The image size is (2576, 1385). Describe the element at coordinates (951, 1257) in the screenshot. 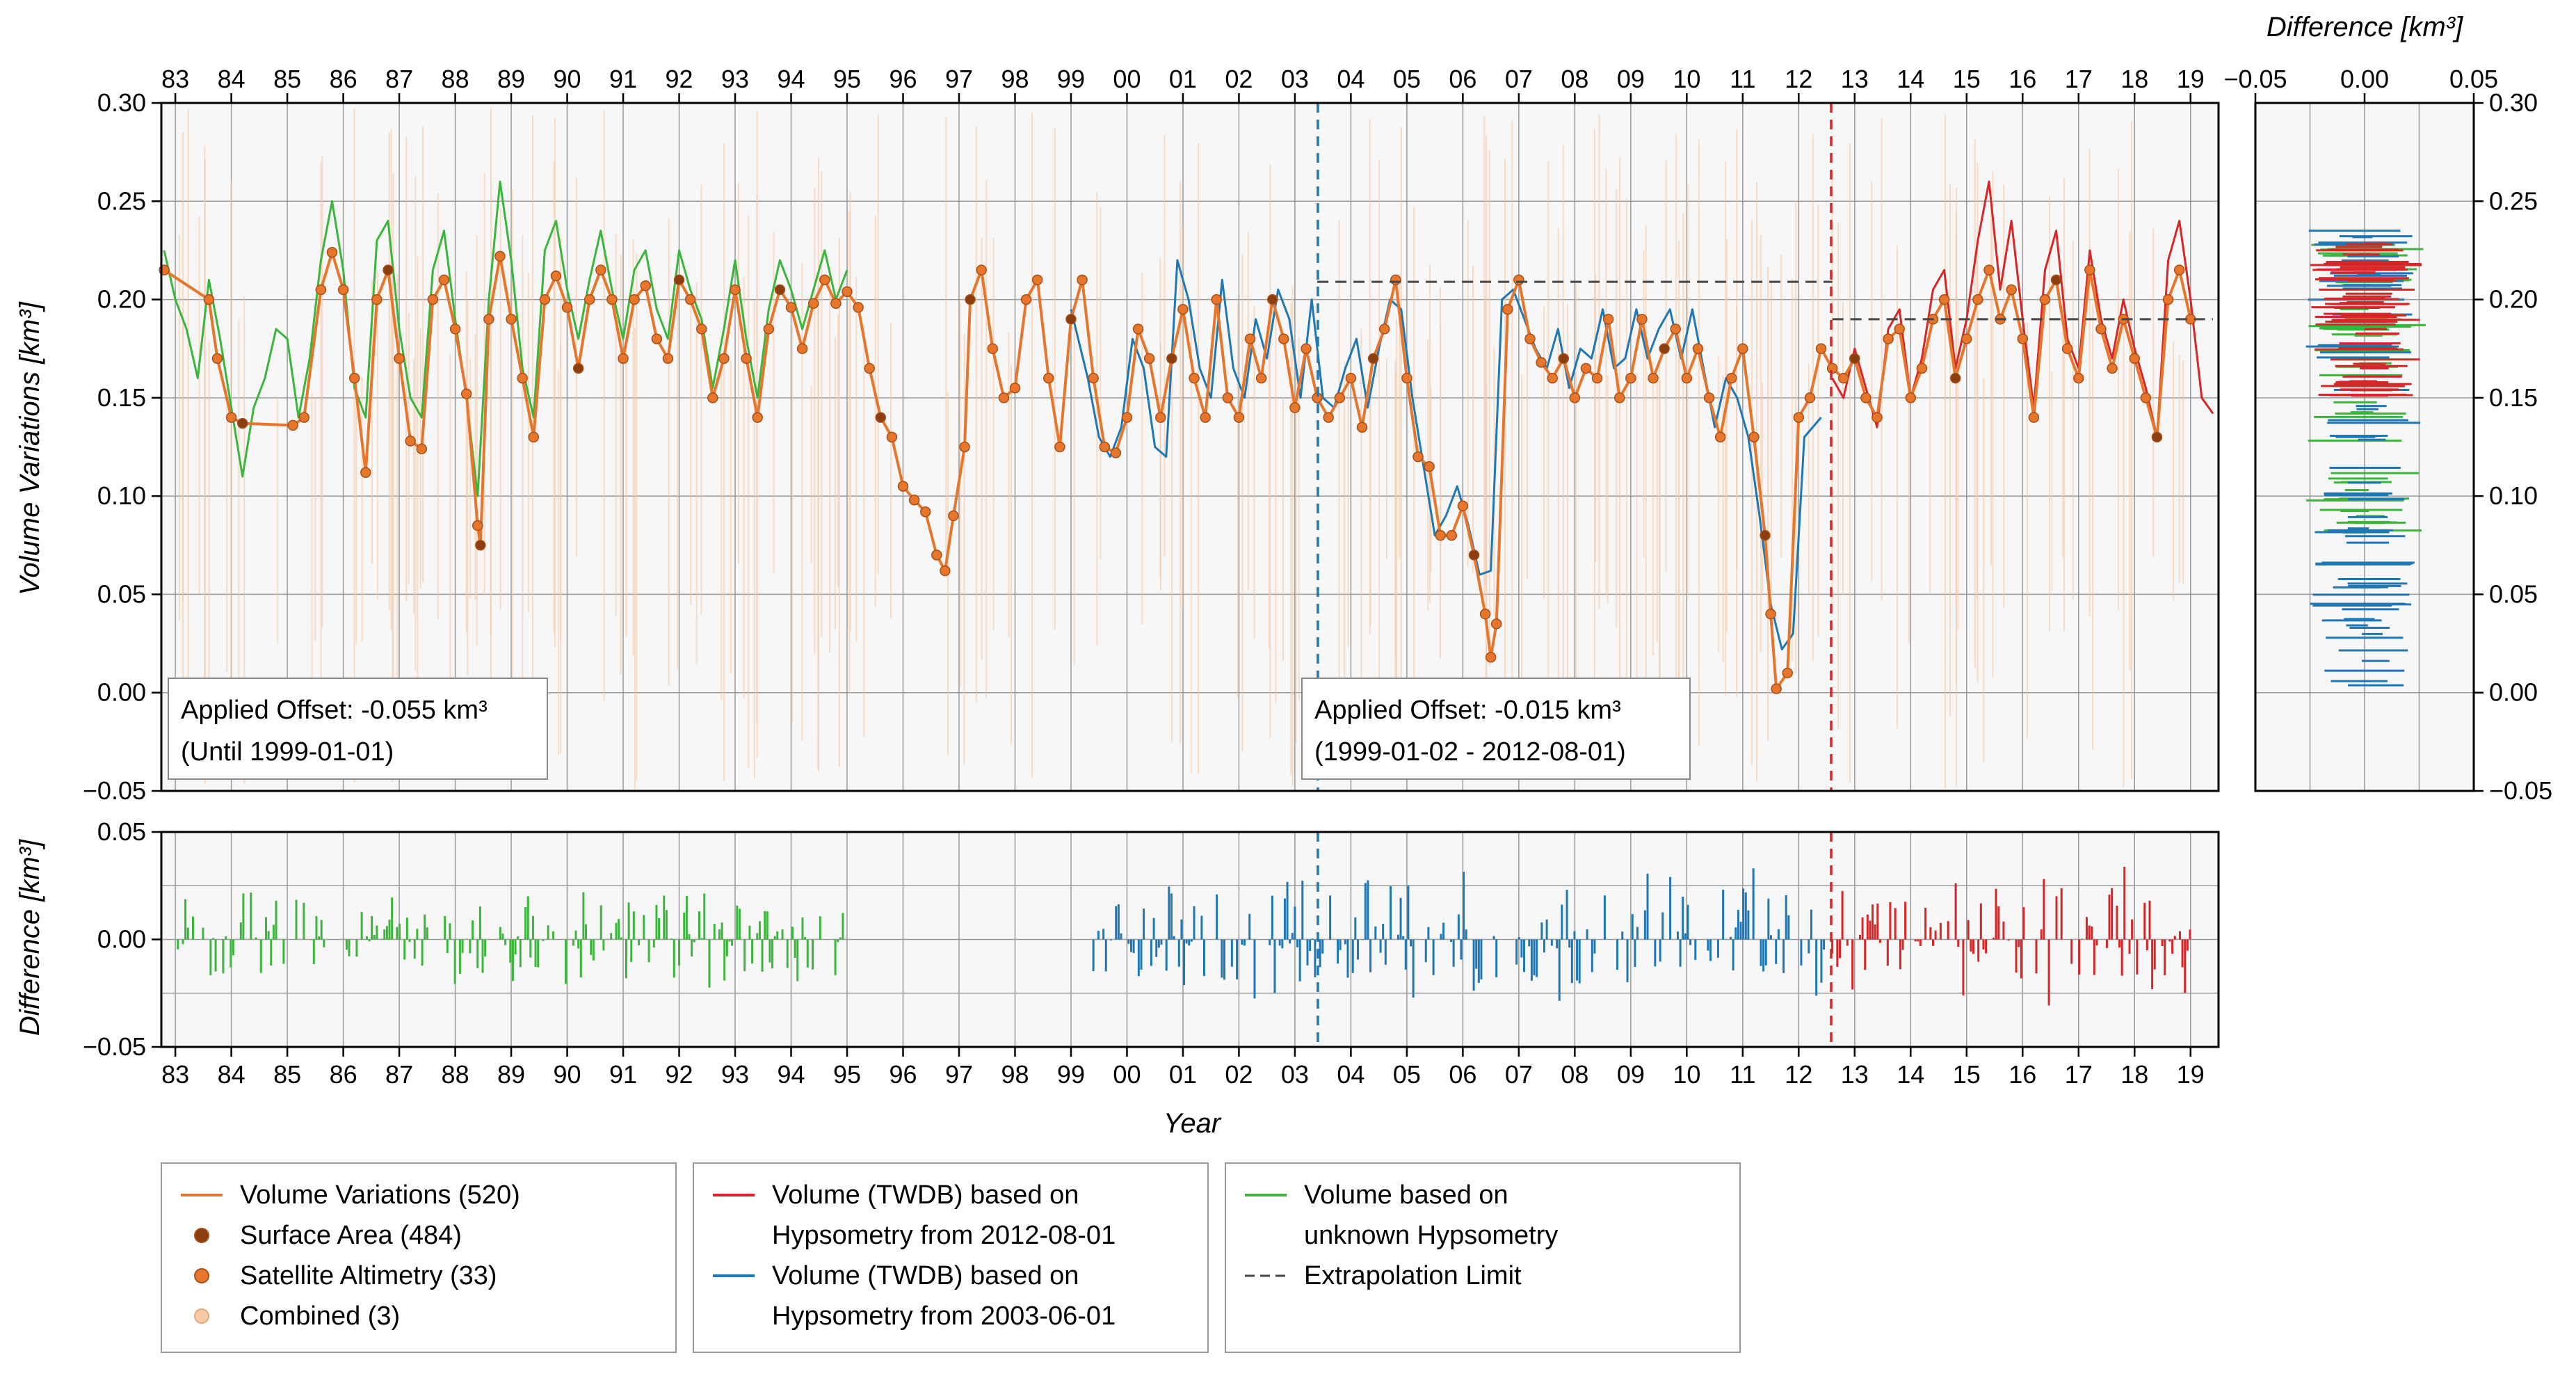

I see `legend-box` at that location.